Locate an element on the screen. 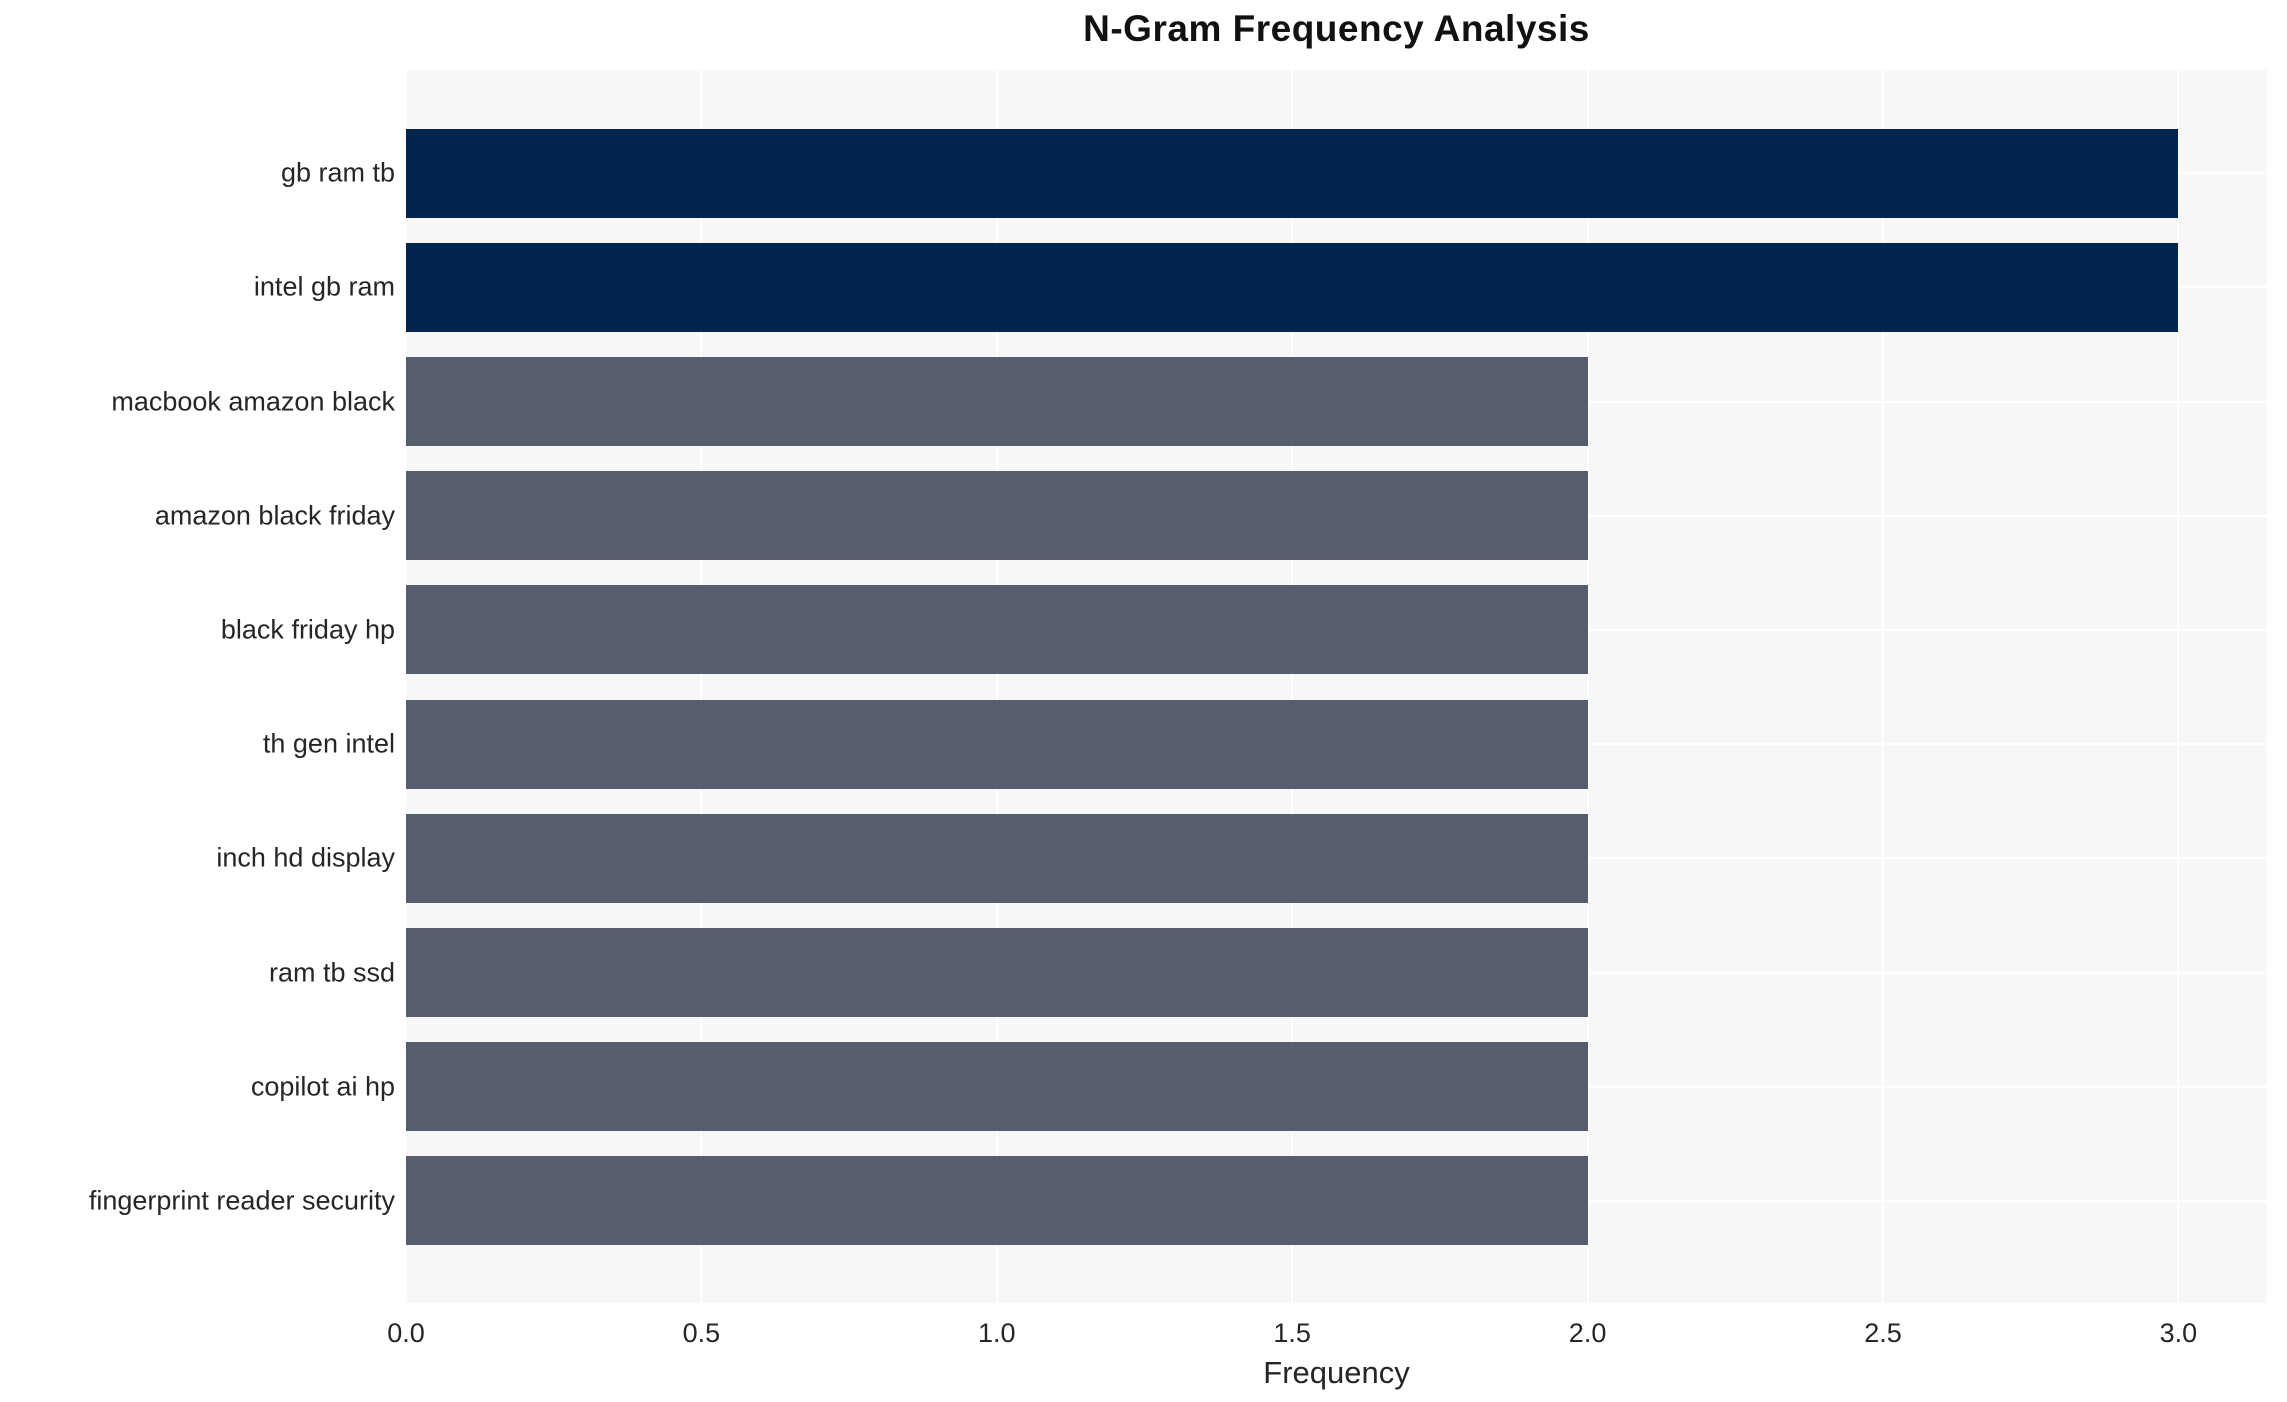 This screenshot has width=2287, height=1402. bar-gb-ram-tb is located at coordinates (1292, 173).